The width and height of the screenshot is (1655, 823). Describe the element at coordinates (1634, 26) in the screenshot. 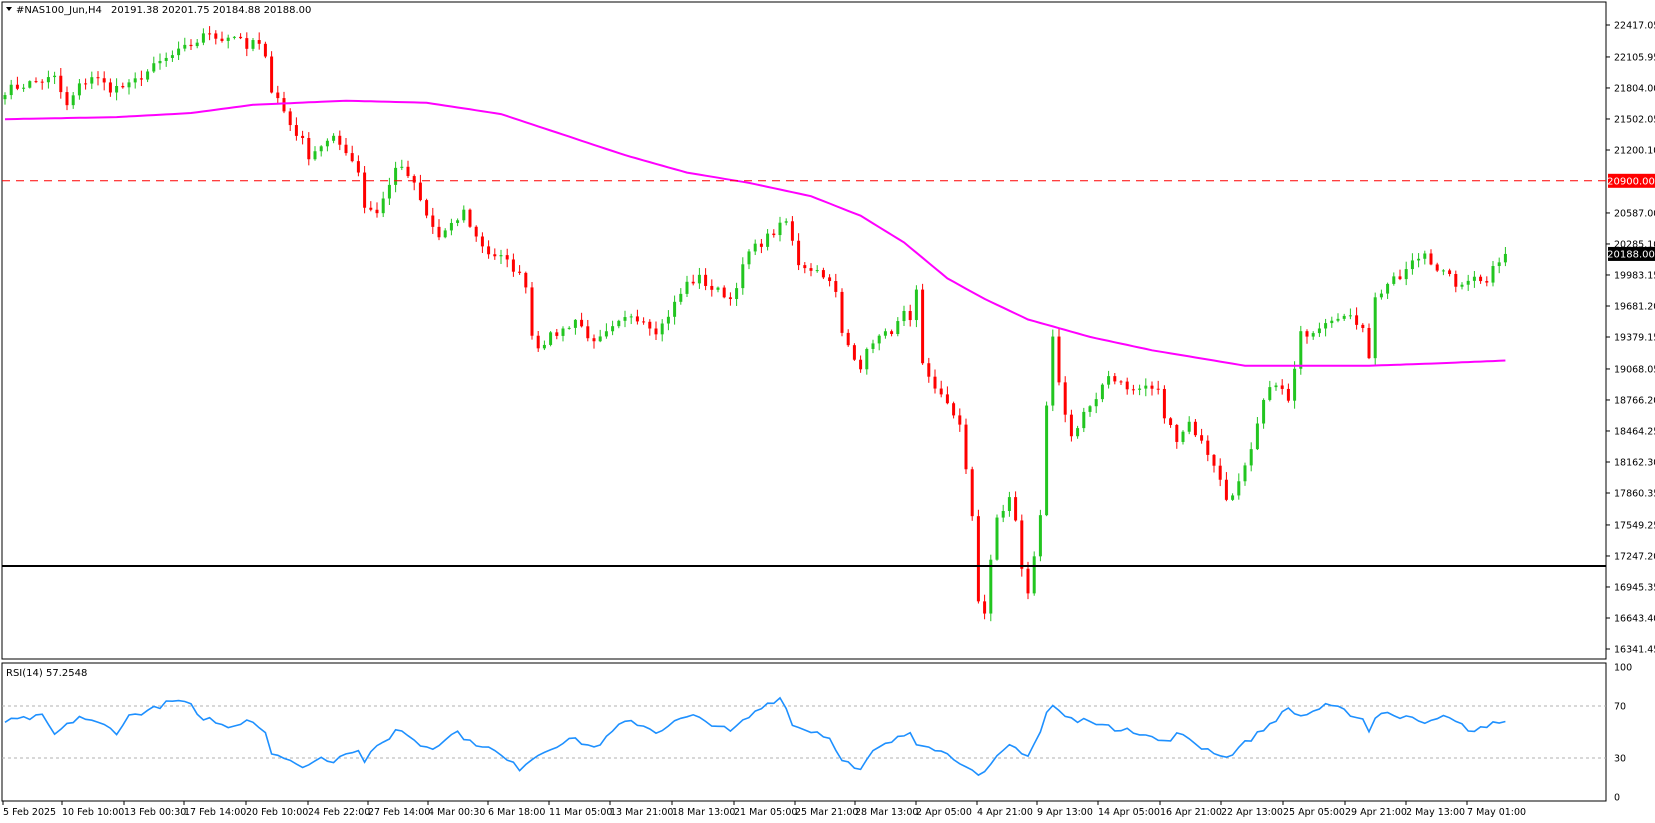

I see `price-tick-label: 22417.05` at that location.